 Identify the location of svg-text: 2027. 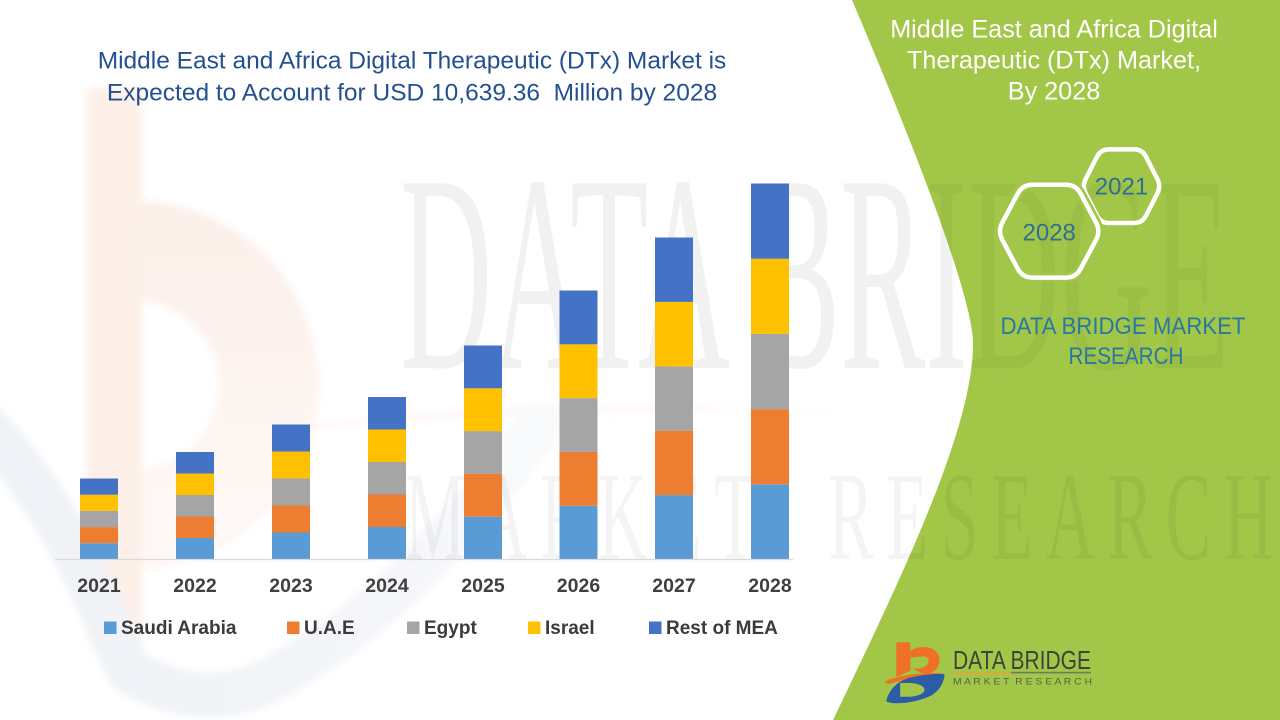
(673, 586).